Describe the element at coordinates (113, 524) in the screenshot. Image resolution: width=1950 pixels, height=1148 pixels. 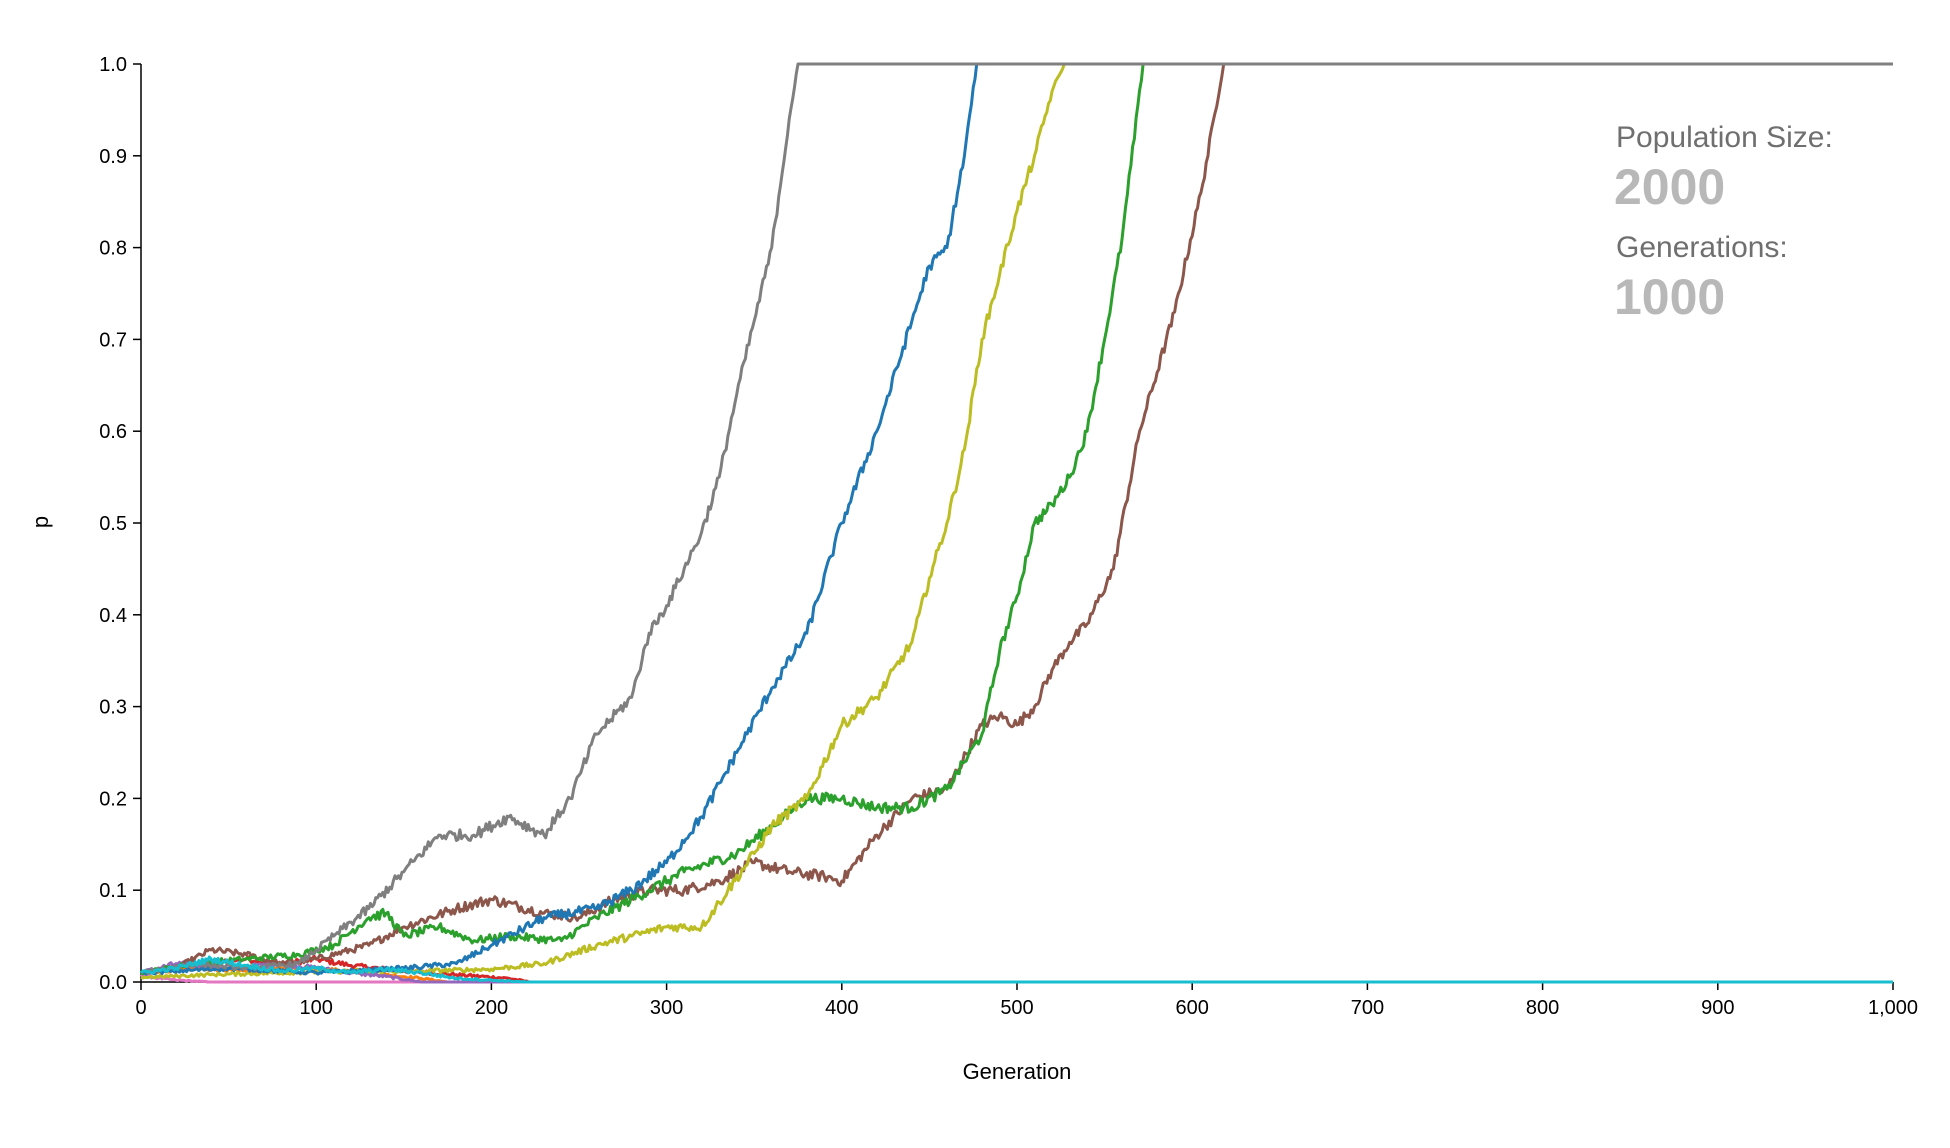
I see `y-tick-label: 0.5` at that location.